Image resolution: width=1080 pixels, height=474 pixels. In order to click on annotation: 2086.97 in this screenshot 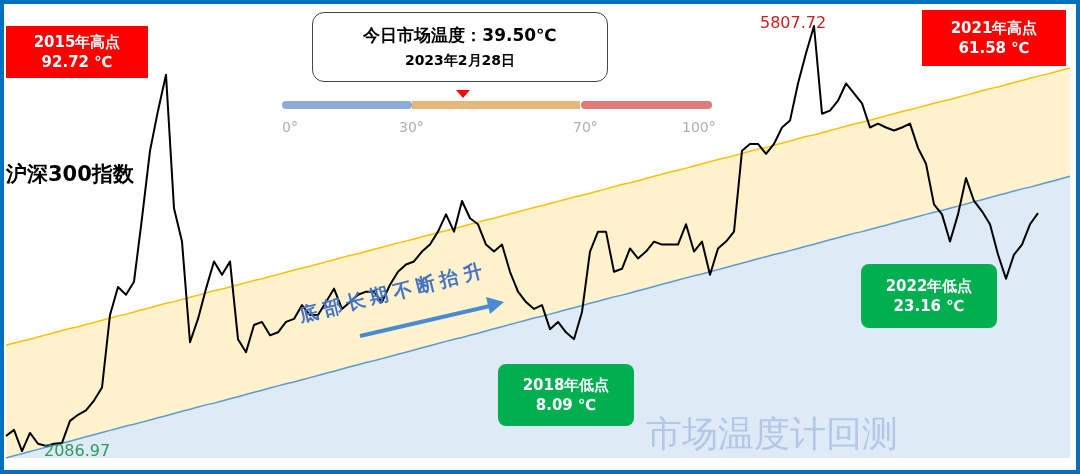, I will do `click(77, 451)`.